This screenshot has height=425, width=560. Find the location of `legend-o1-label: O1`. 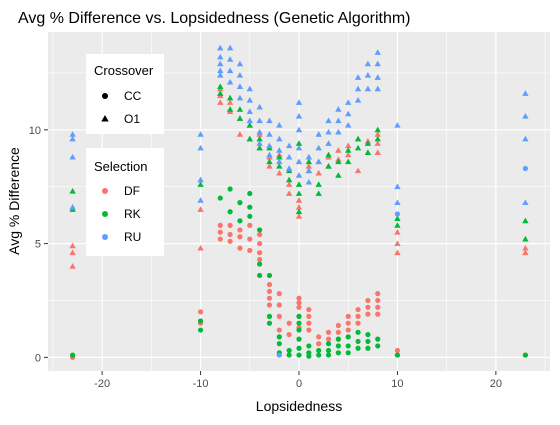

legend-o1-label: O1 is located at coordinates (132, 119).